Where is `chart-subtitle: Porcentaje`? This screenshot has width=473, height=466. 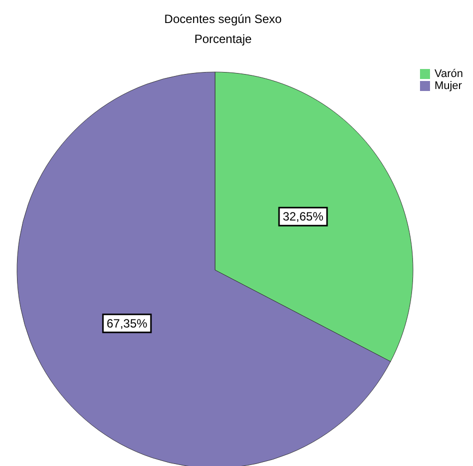 chart-subtitle: Porcentaje is located at coordinates (223, 39).